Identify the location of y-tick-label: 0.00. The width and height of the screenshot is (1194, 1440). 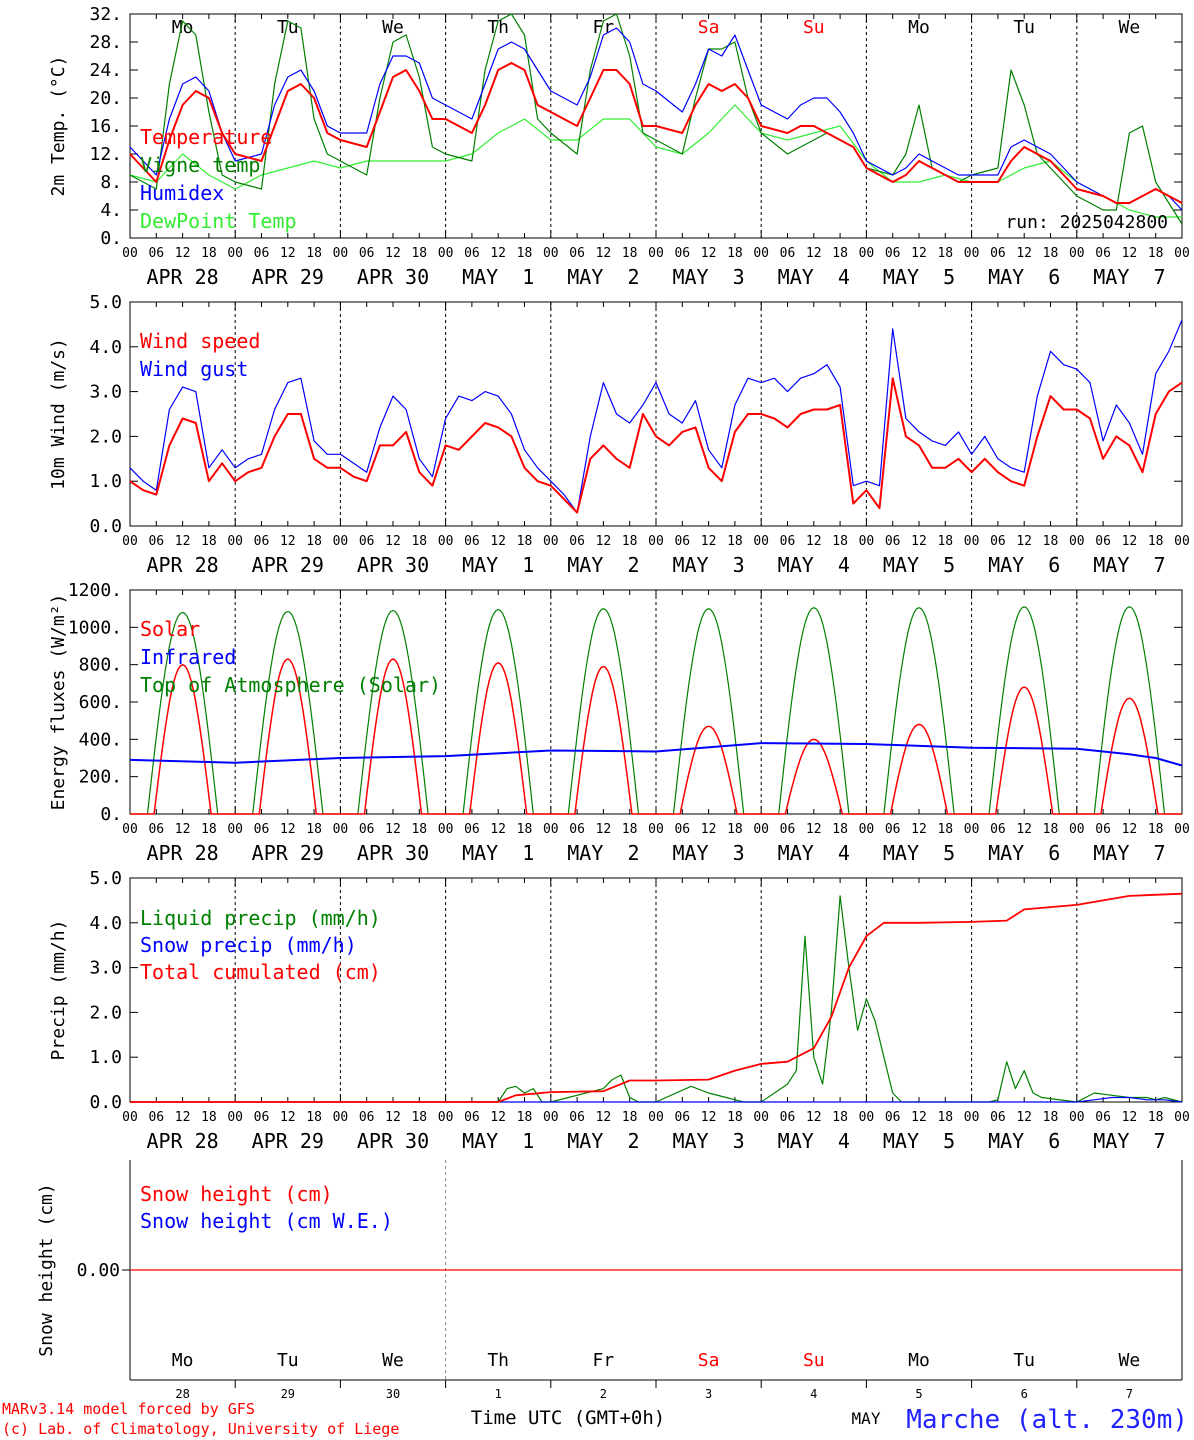
(98, 1270).